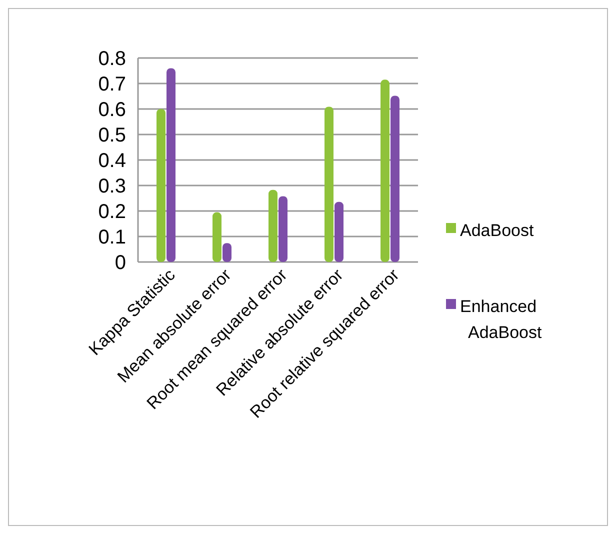  I want to click on y-tick-label: 0.4, so click(112, 161).